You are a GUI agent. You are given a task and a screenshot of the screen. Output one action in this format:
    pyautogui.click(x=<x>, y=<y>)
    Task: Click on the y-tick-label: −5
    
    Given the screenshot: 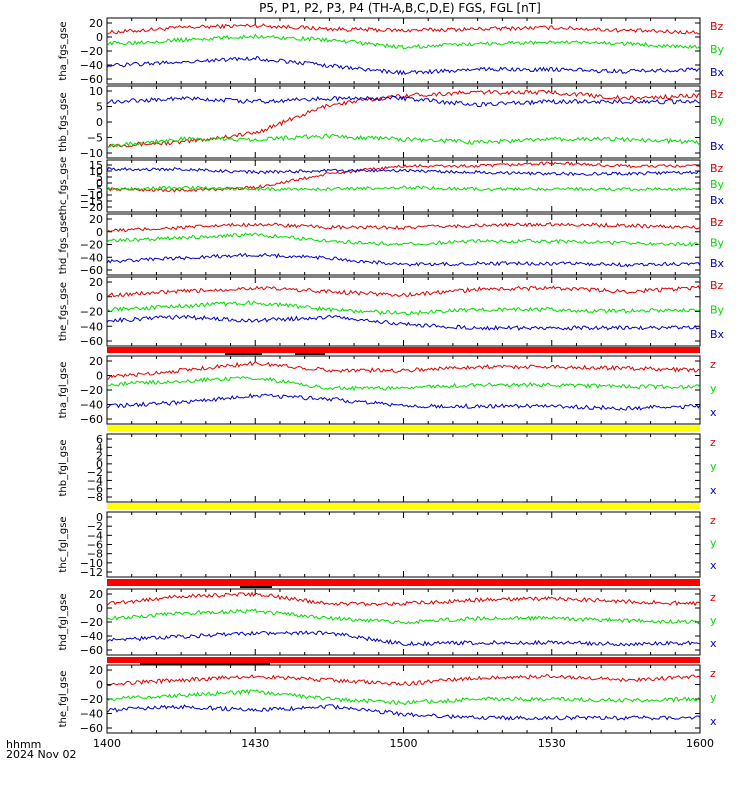 What is the action you would take?
    pyautogui.click(x=95, y=138)
    